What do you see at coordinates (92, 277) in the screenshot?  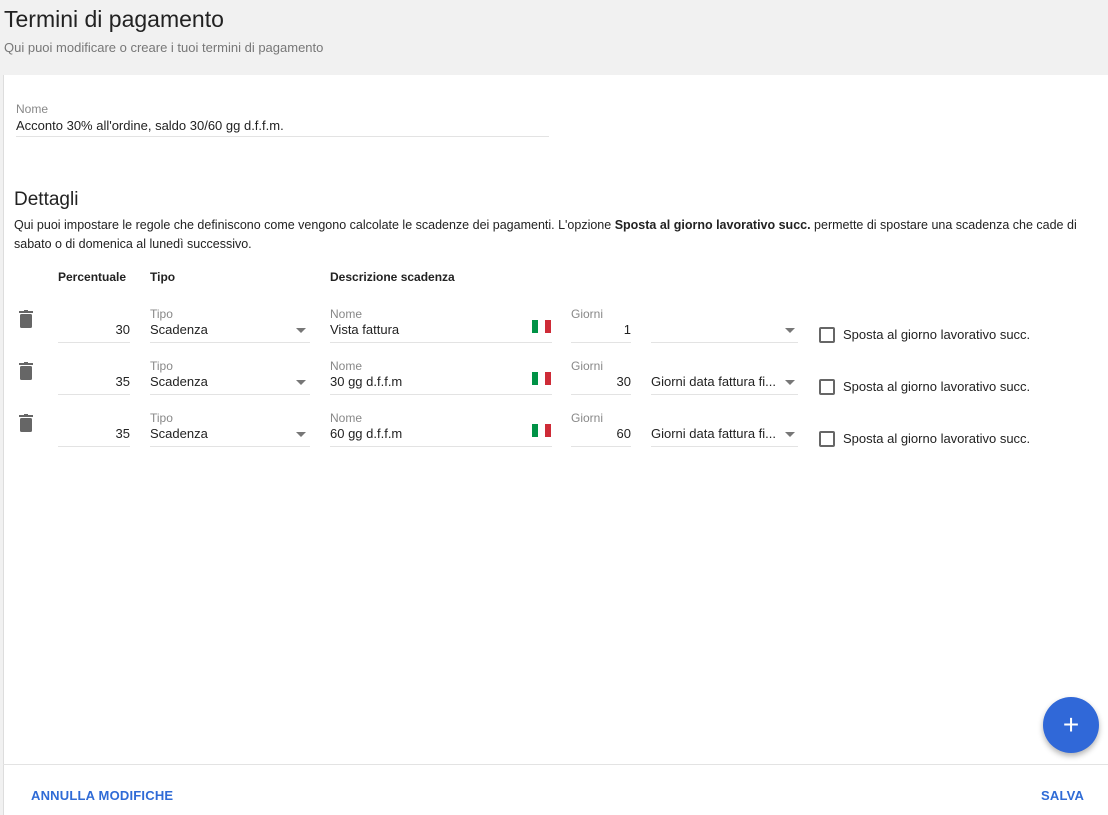 I see `column-header-percent: Percentuale` at bounding box center [92, 277].